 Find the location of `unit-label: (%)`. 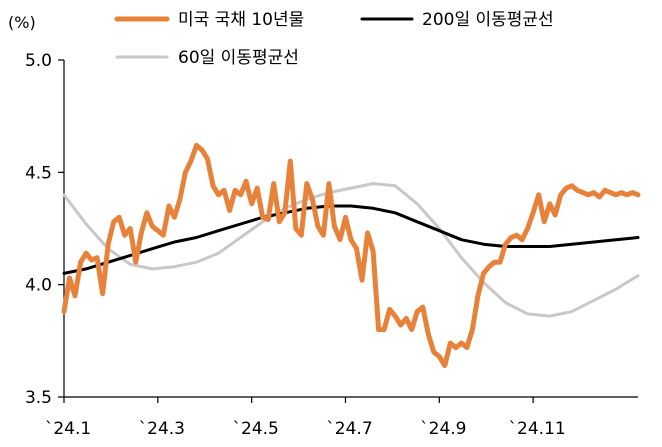

unit-label: (%) is located at coordinates (22, 22).